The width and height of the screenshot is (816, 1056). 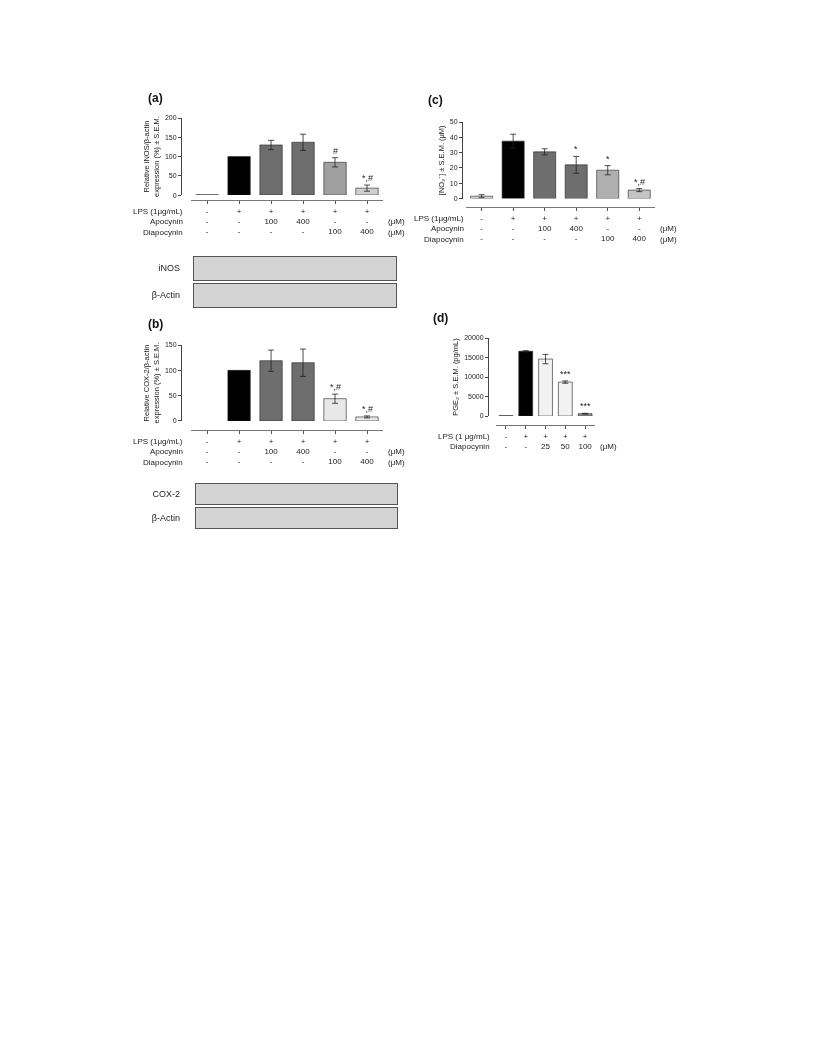 What do you see at coordinates (155, 324) in the screenshot?
I see `chart-title: (b)` at bounding box center [155, 324].